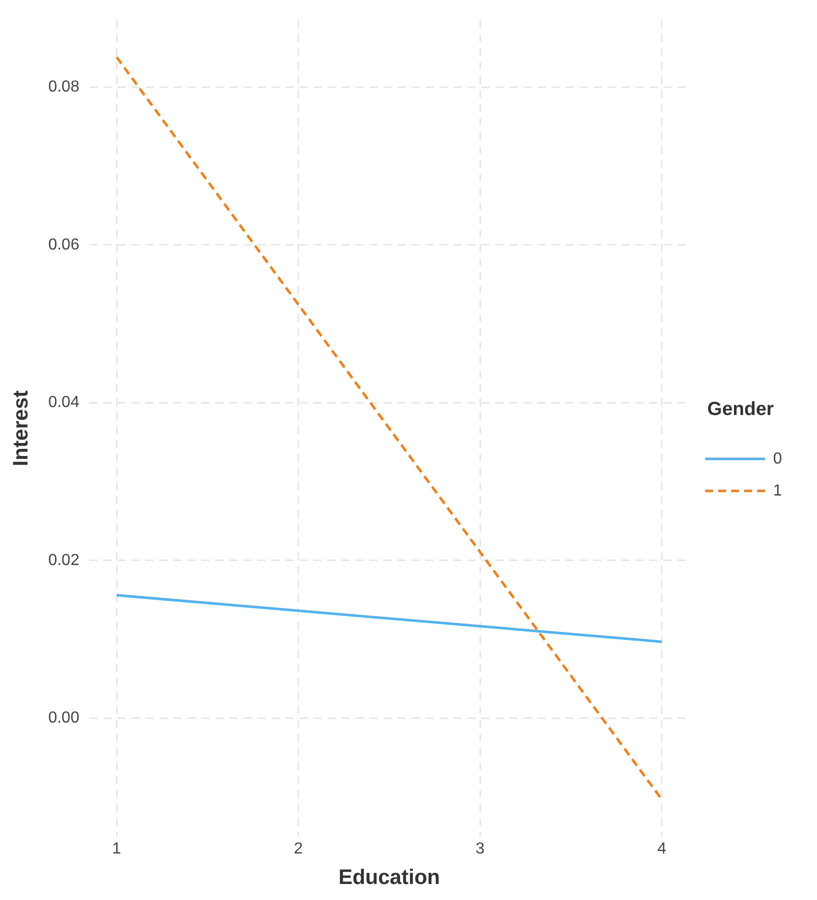 Image resolution: width=817 pixels, height=900 pixels. Describe the element at coordinates (480, 849) in the screenshot. I see `x-tick-label: 3` at that location.